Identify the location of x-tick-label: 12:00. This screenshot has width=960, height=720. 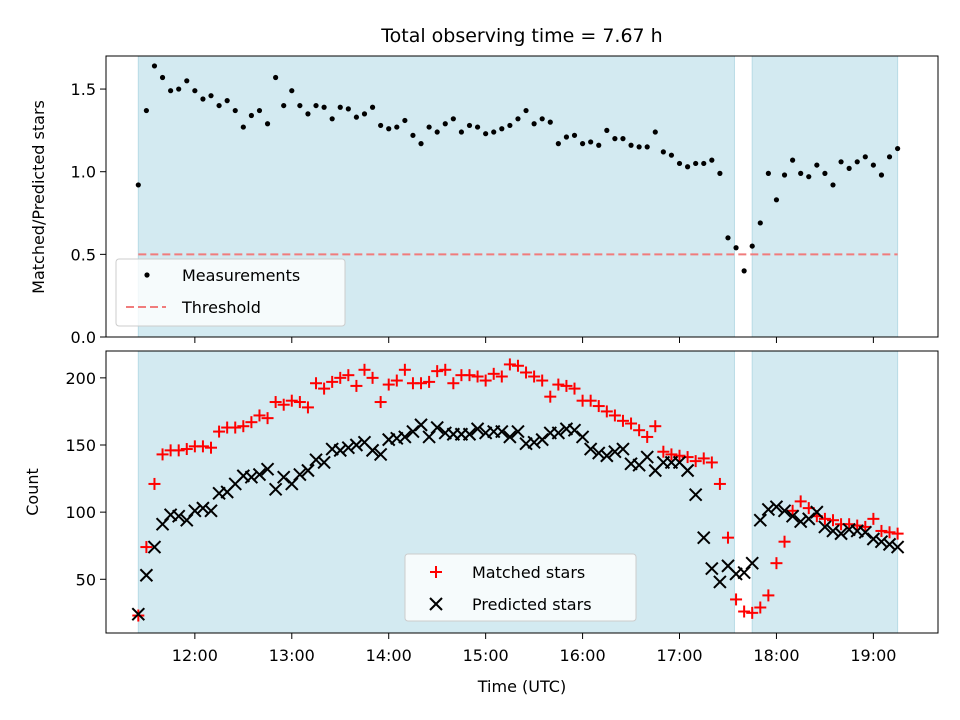
(195, 655).